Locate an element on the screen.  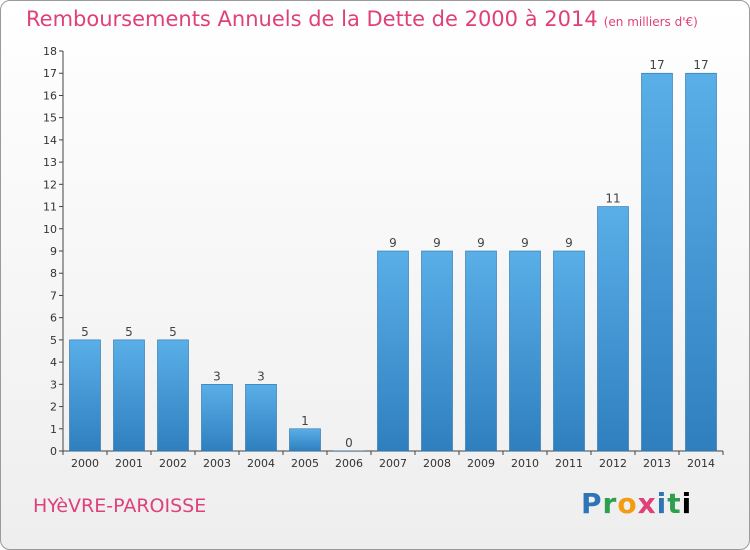
y-tick-label: 15 is located at coordinates (50, 118).